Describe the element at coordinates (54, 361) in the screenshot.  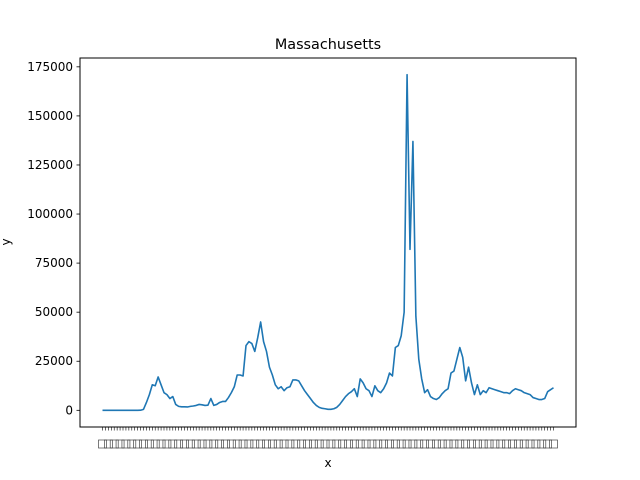
I see `y-tick-label: 25000` at that location.